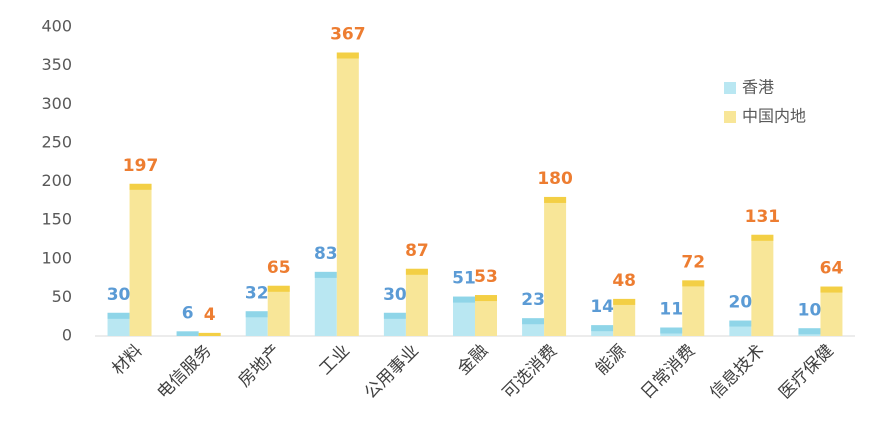  I want to click on y-tick-label: 300, so click(56, 103).